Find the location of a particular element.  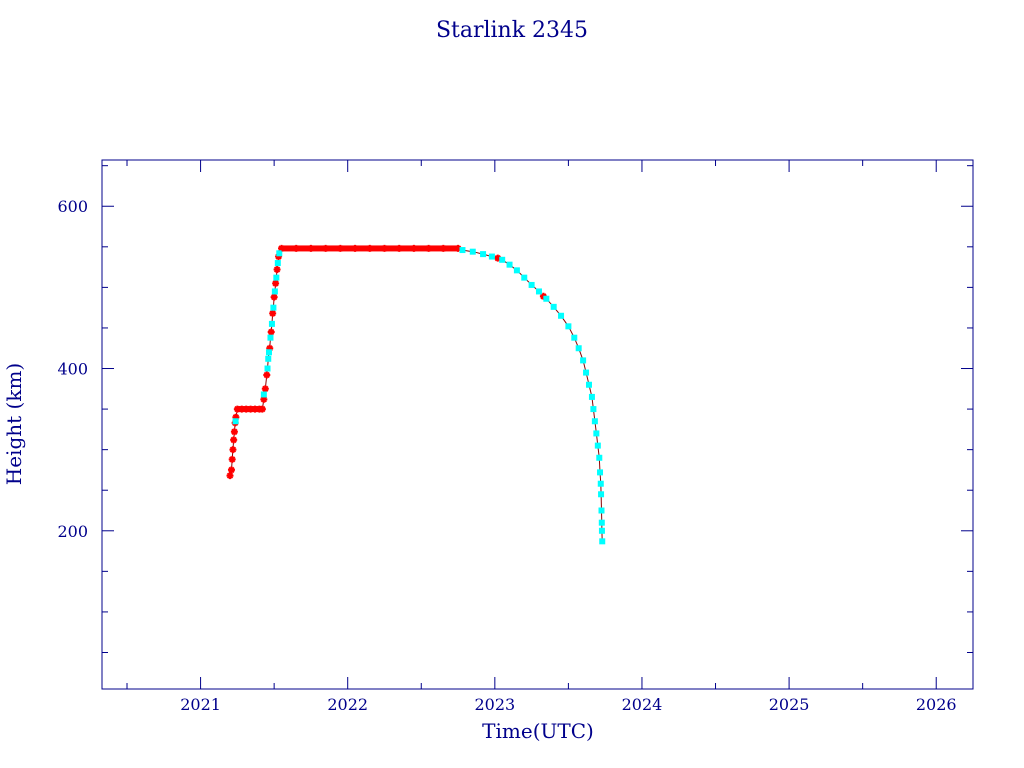

x-tick-label: 2021 is located at coordinates (200, 704).